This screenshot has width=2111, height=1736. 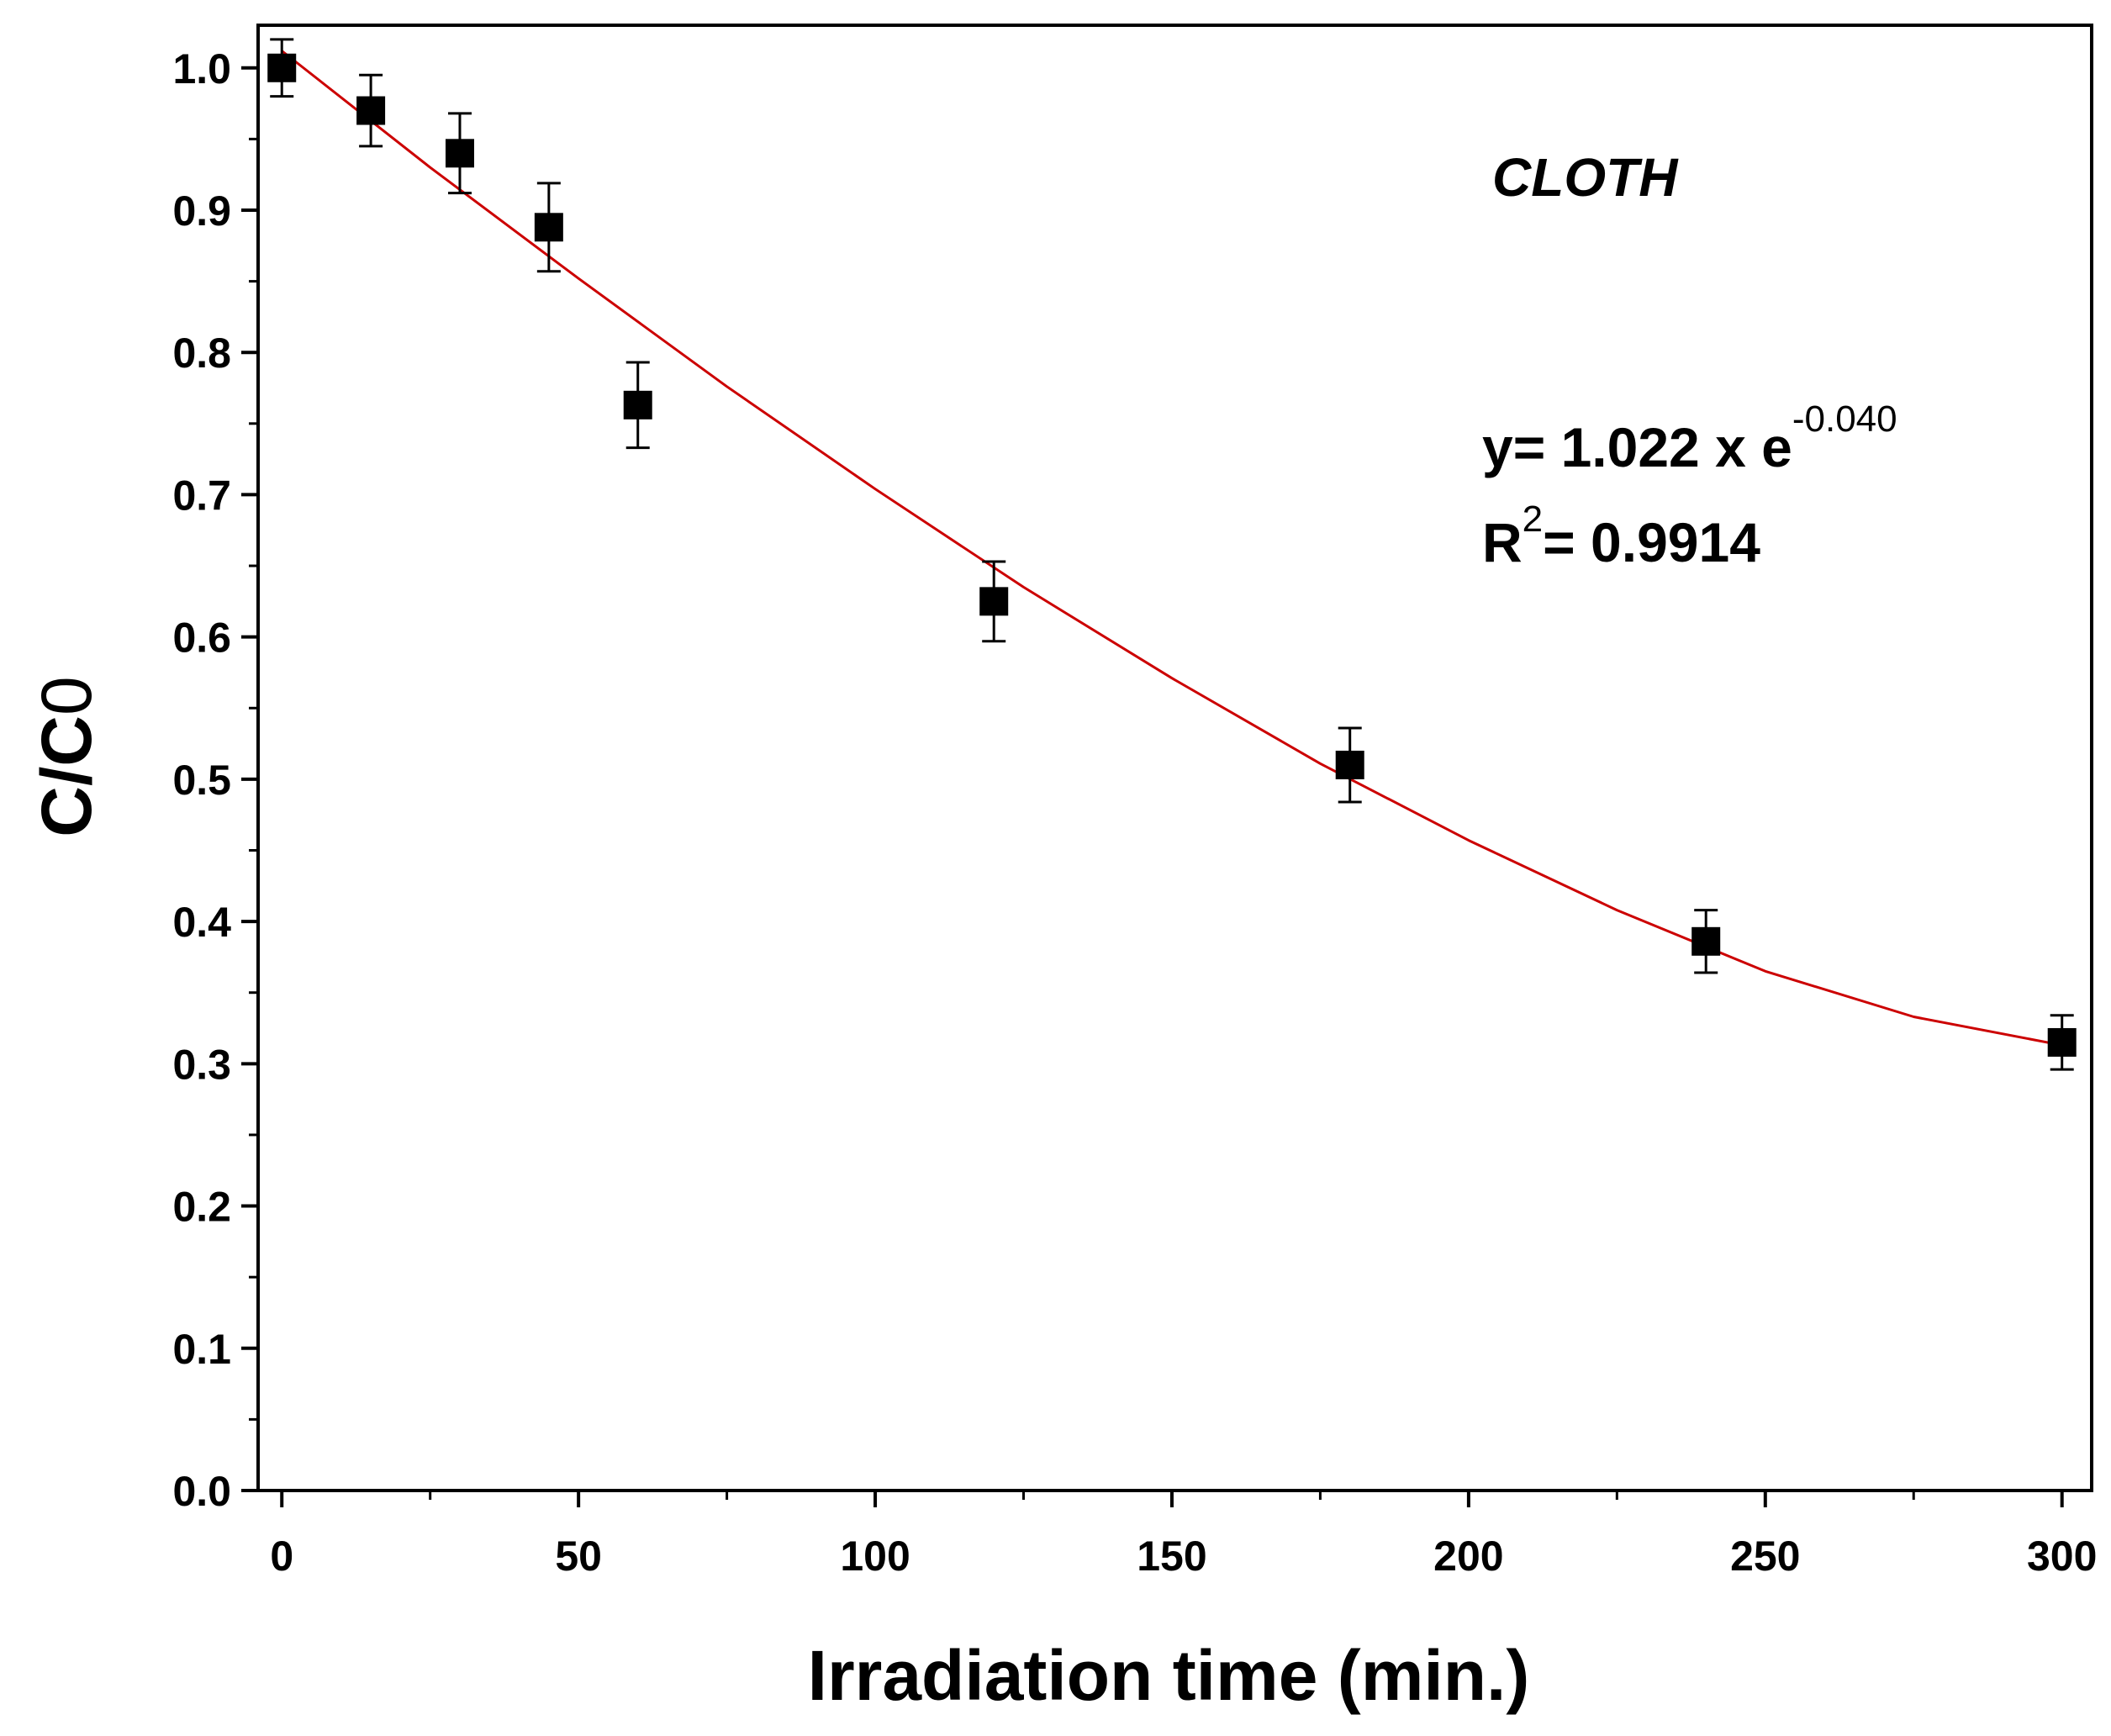 What do you see at coordinates (1533, 519) in the screenshot?
I see `r-squared-superscript: 2` at bounding box center [1533, 519].